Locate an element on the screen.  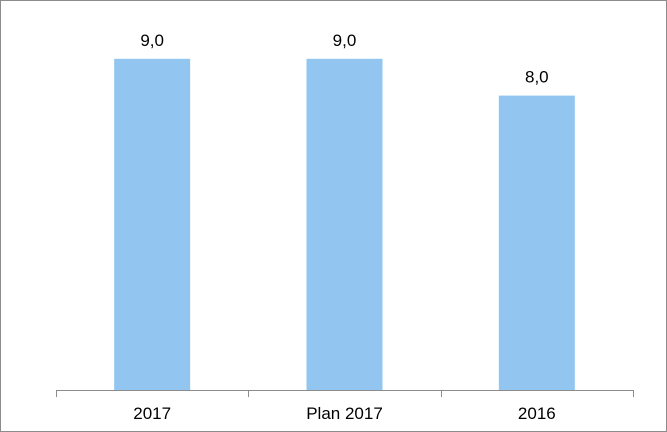
x-tick-label: 2017 is located at coordinates (152, 413).